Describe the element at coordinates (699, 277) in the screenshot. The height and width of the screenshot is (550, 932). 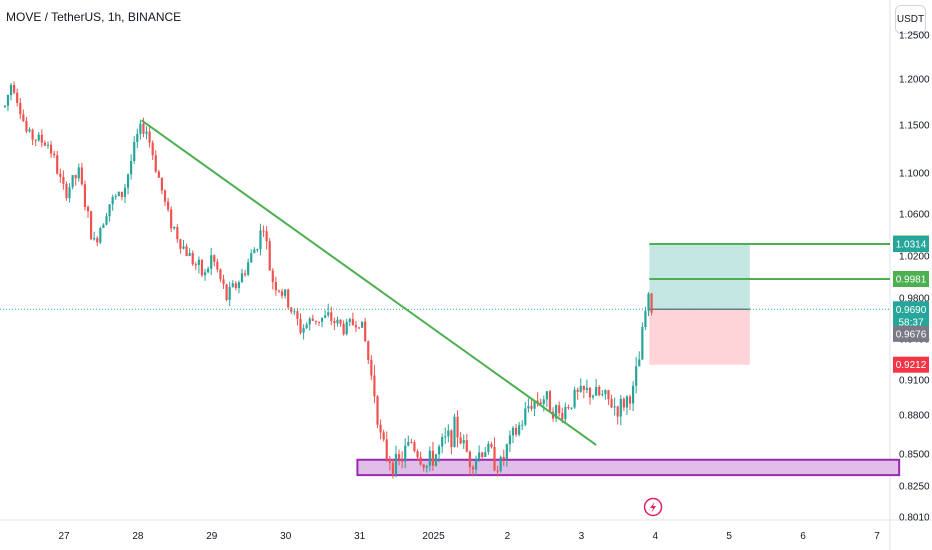
I see `profit-target-zone` at that location.